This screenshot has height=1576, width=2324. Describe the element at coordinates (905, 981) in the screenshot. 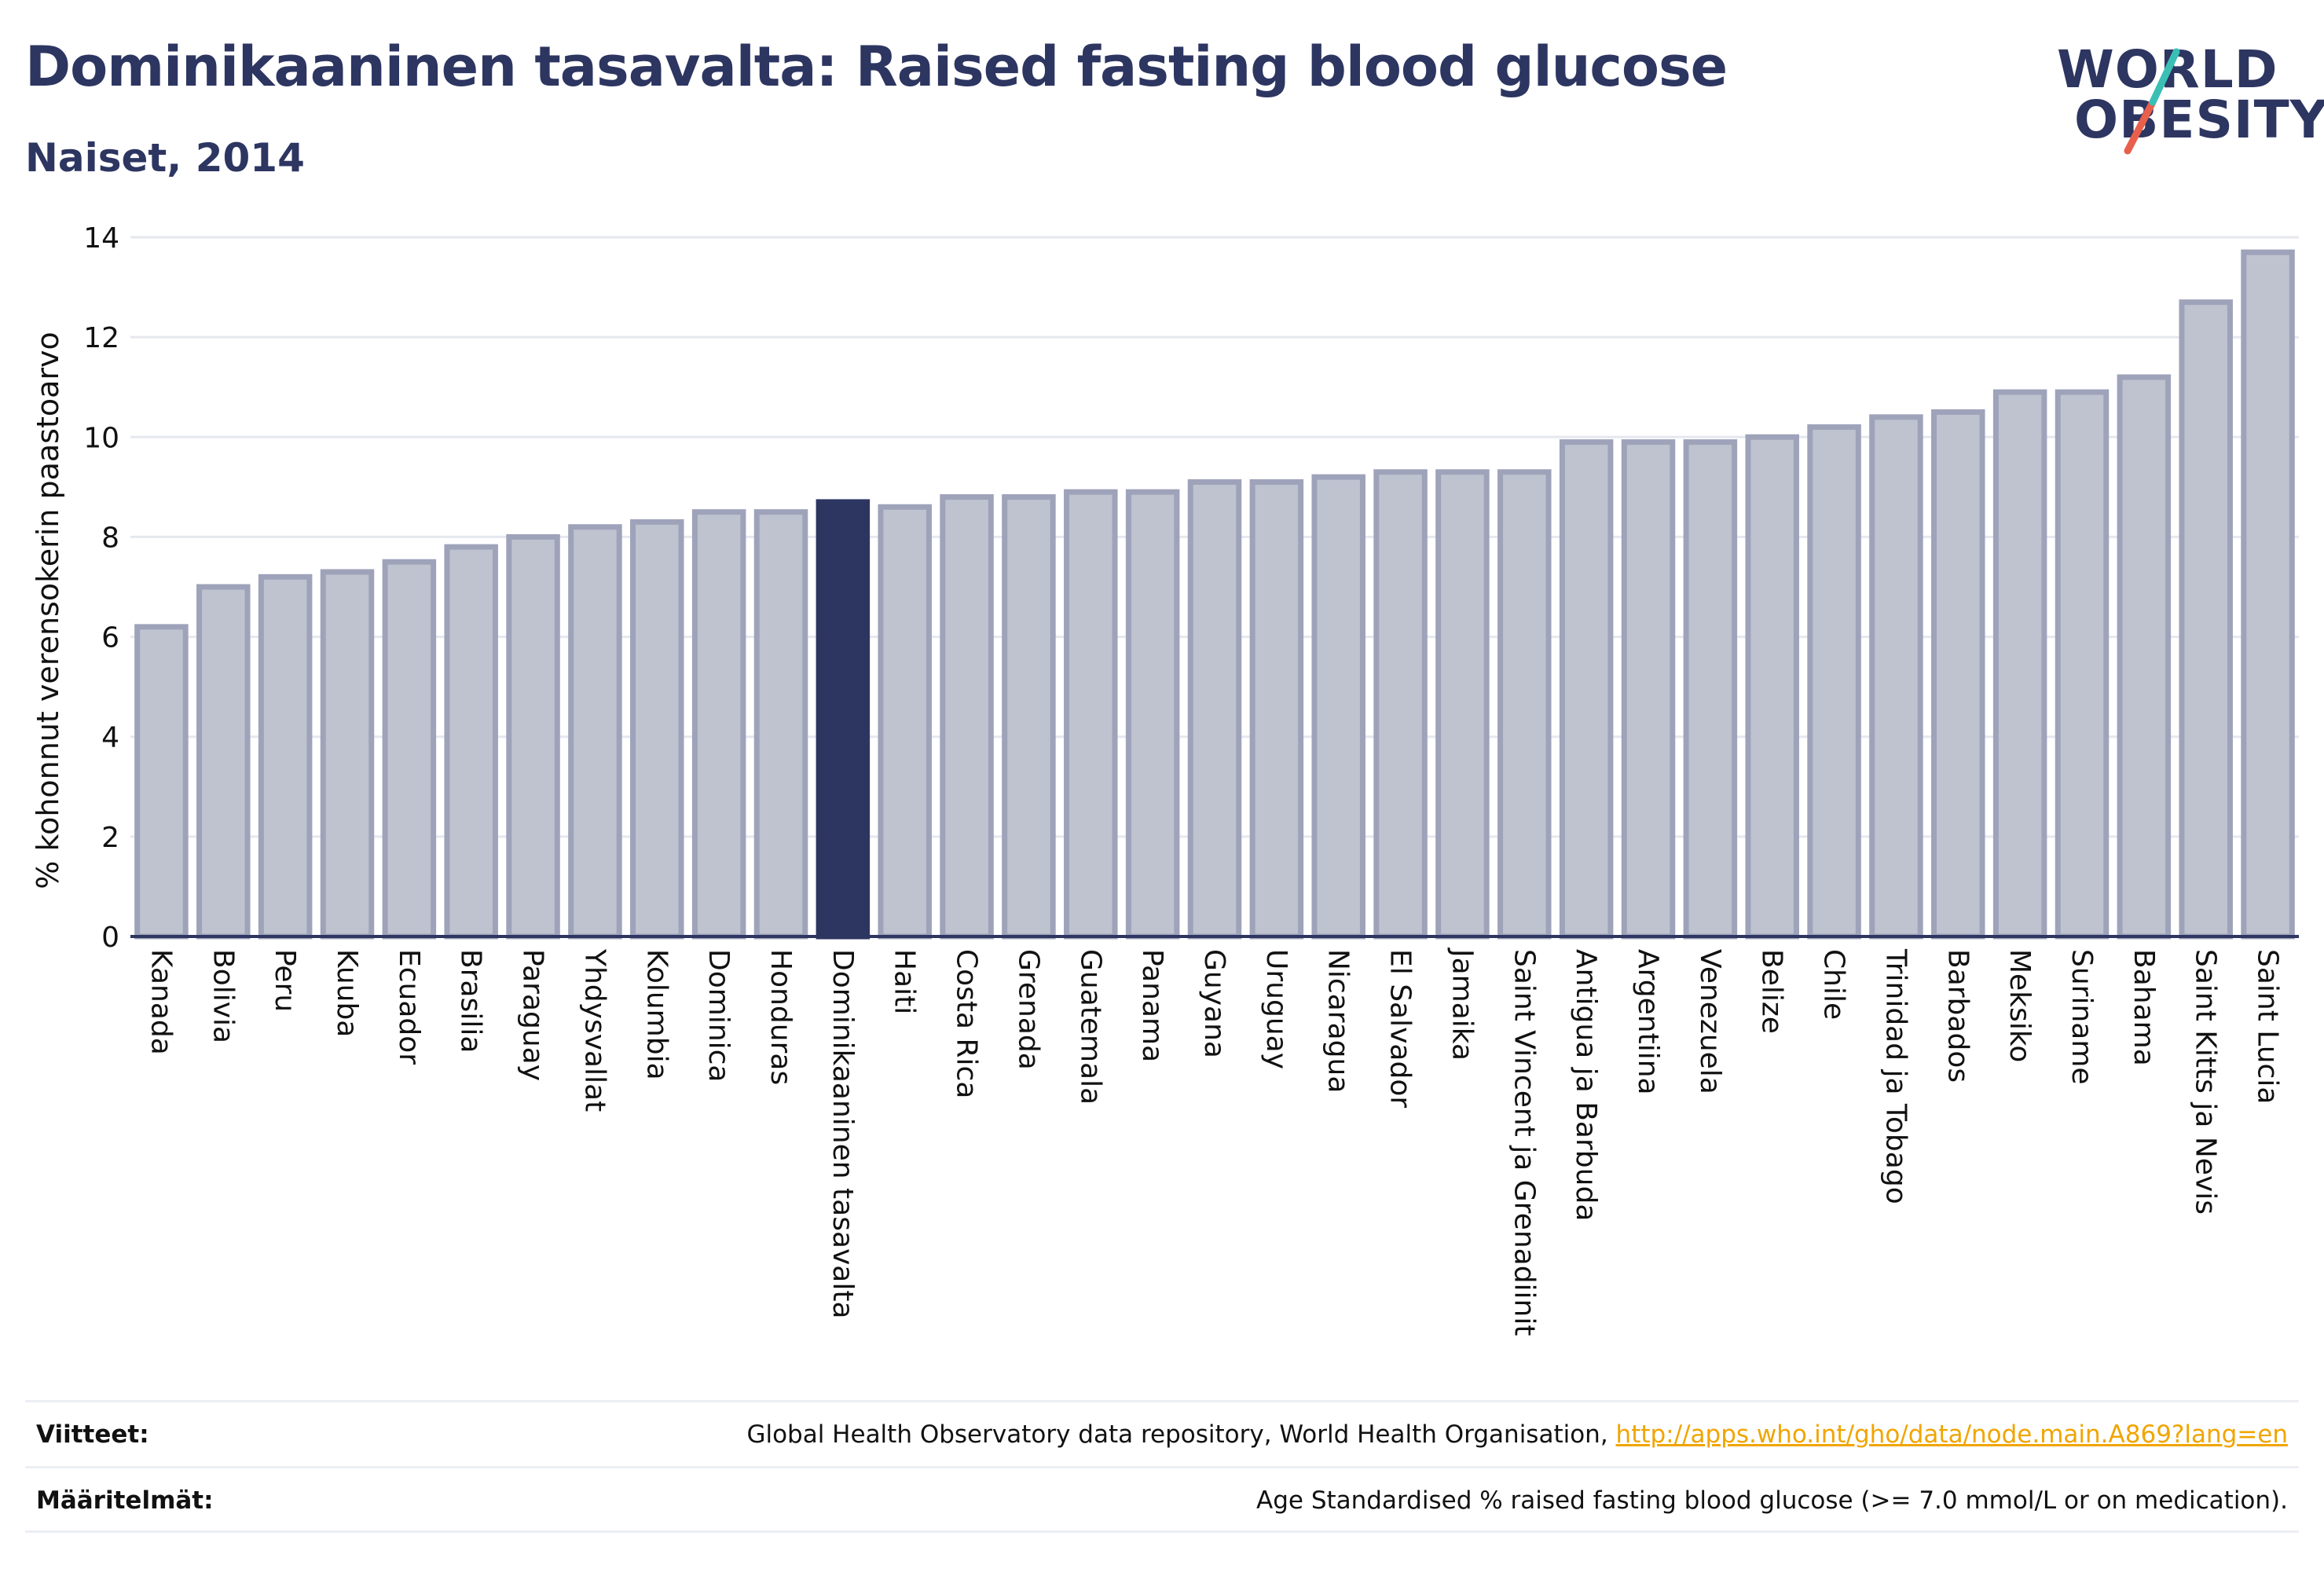

I see `x-tick-label: Haiti` at that location.